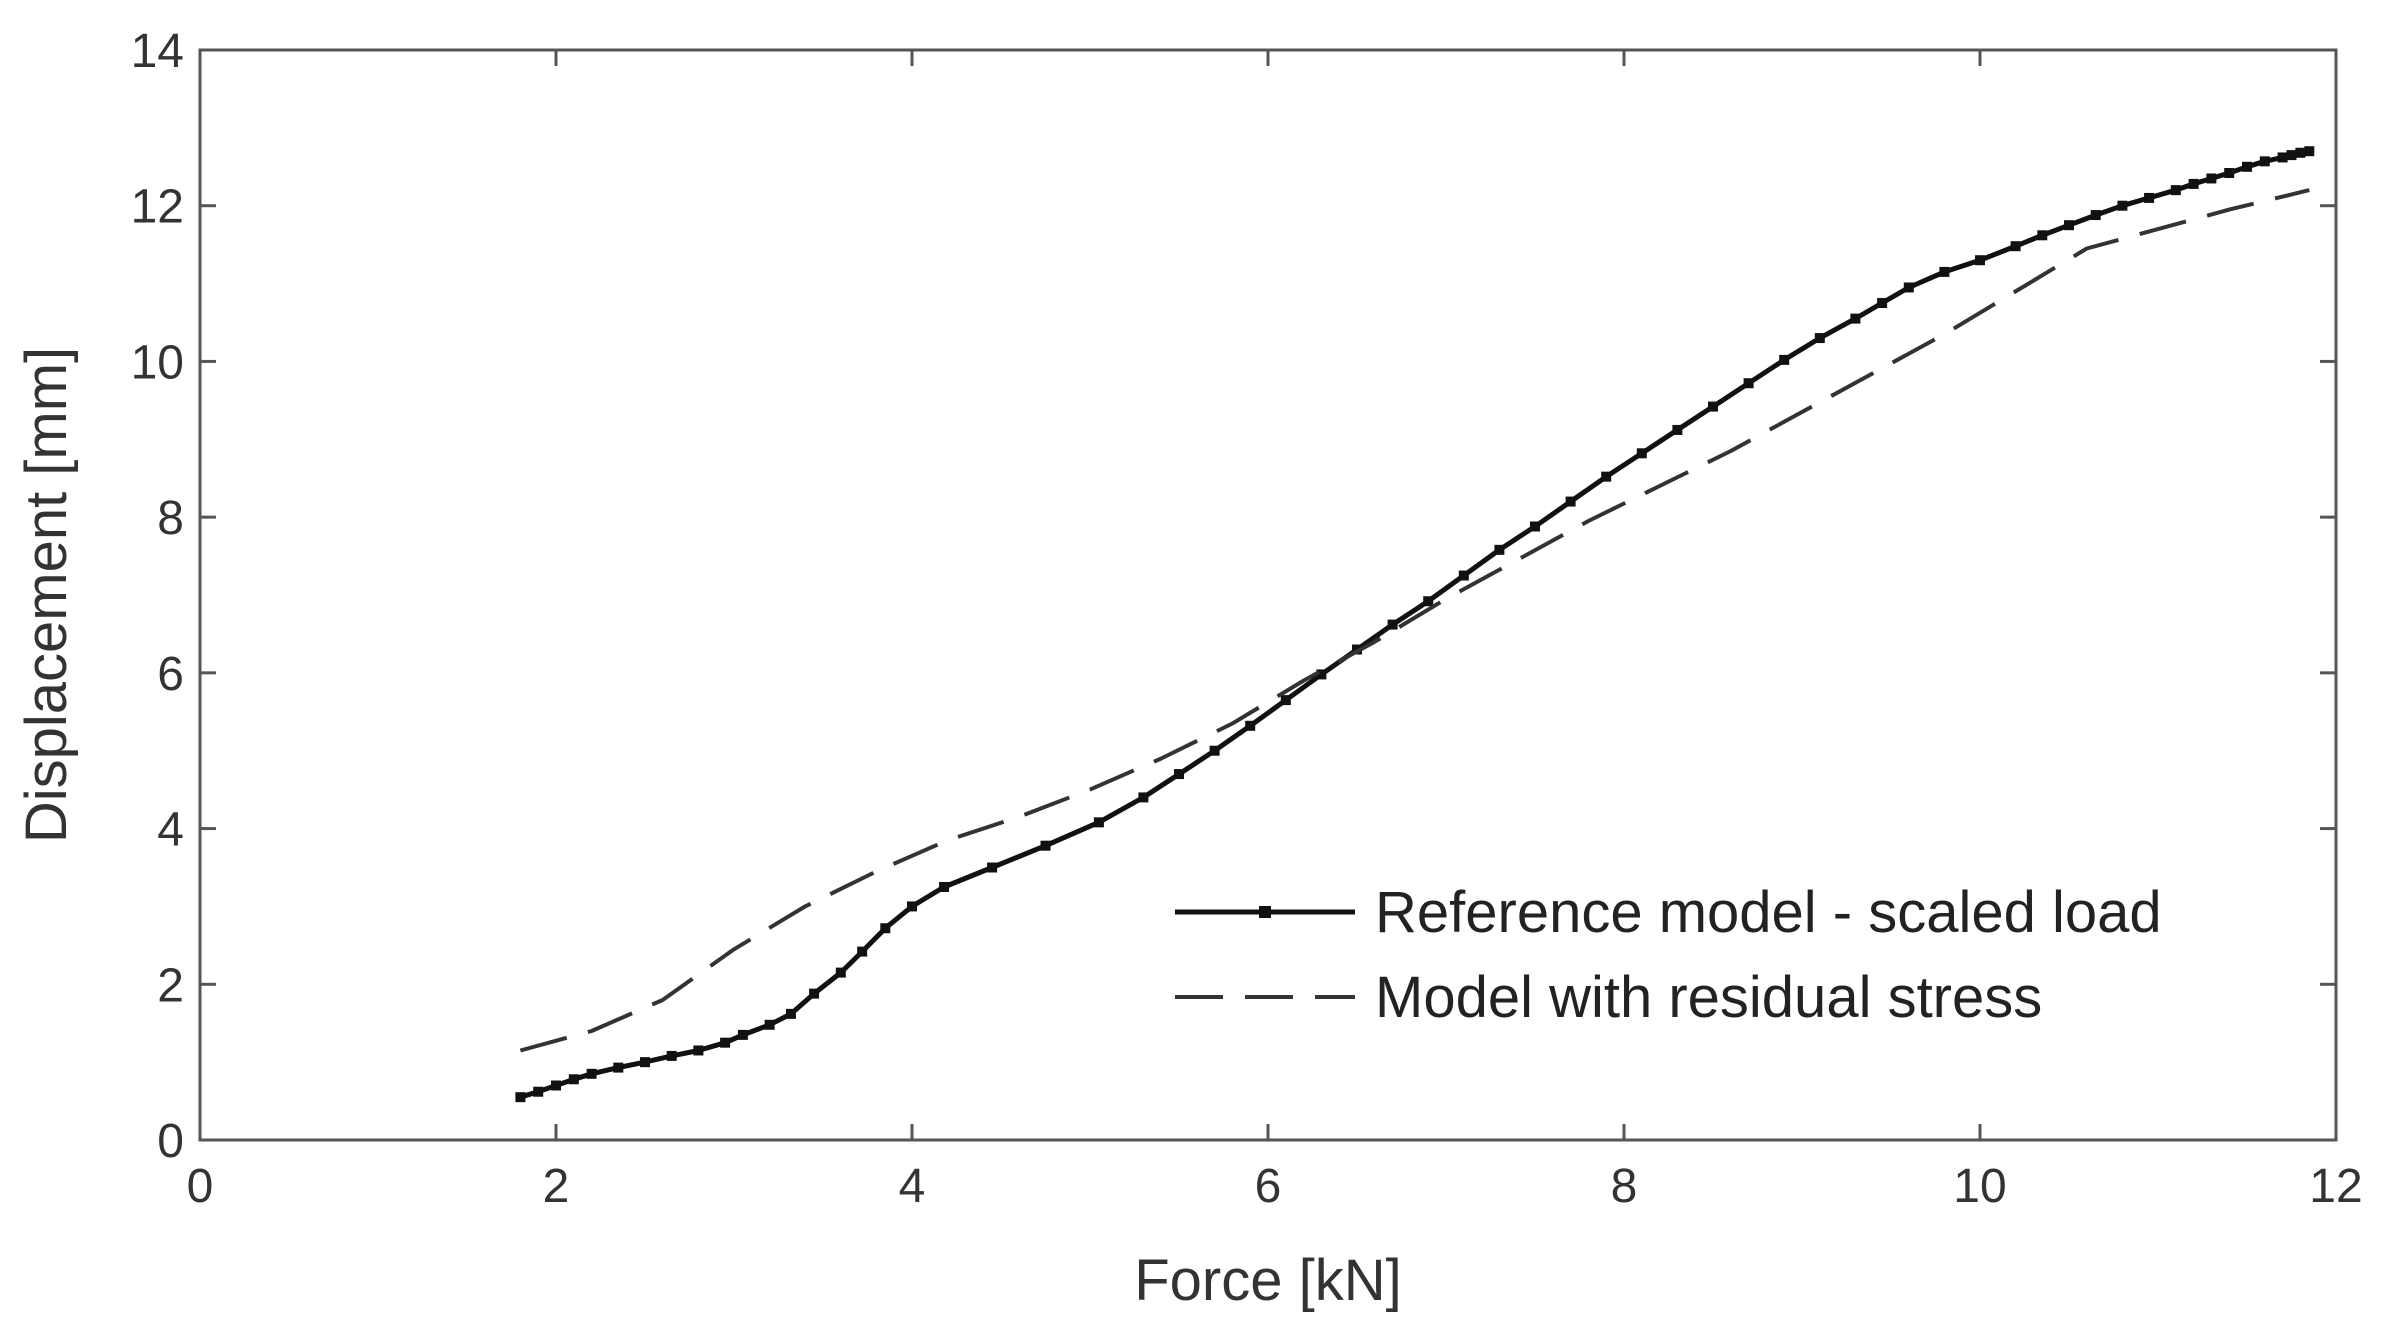 The width and height of the screenshot is (2383, 1331). What do you see at coordinates (1268, 1186) in the screenshot?
I see `x-tick-label: 6` at bounding box center [1268, 1186].